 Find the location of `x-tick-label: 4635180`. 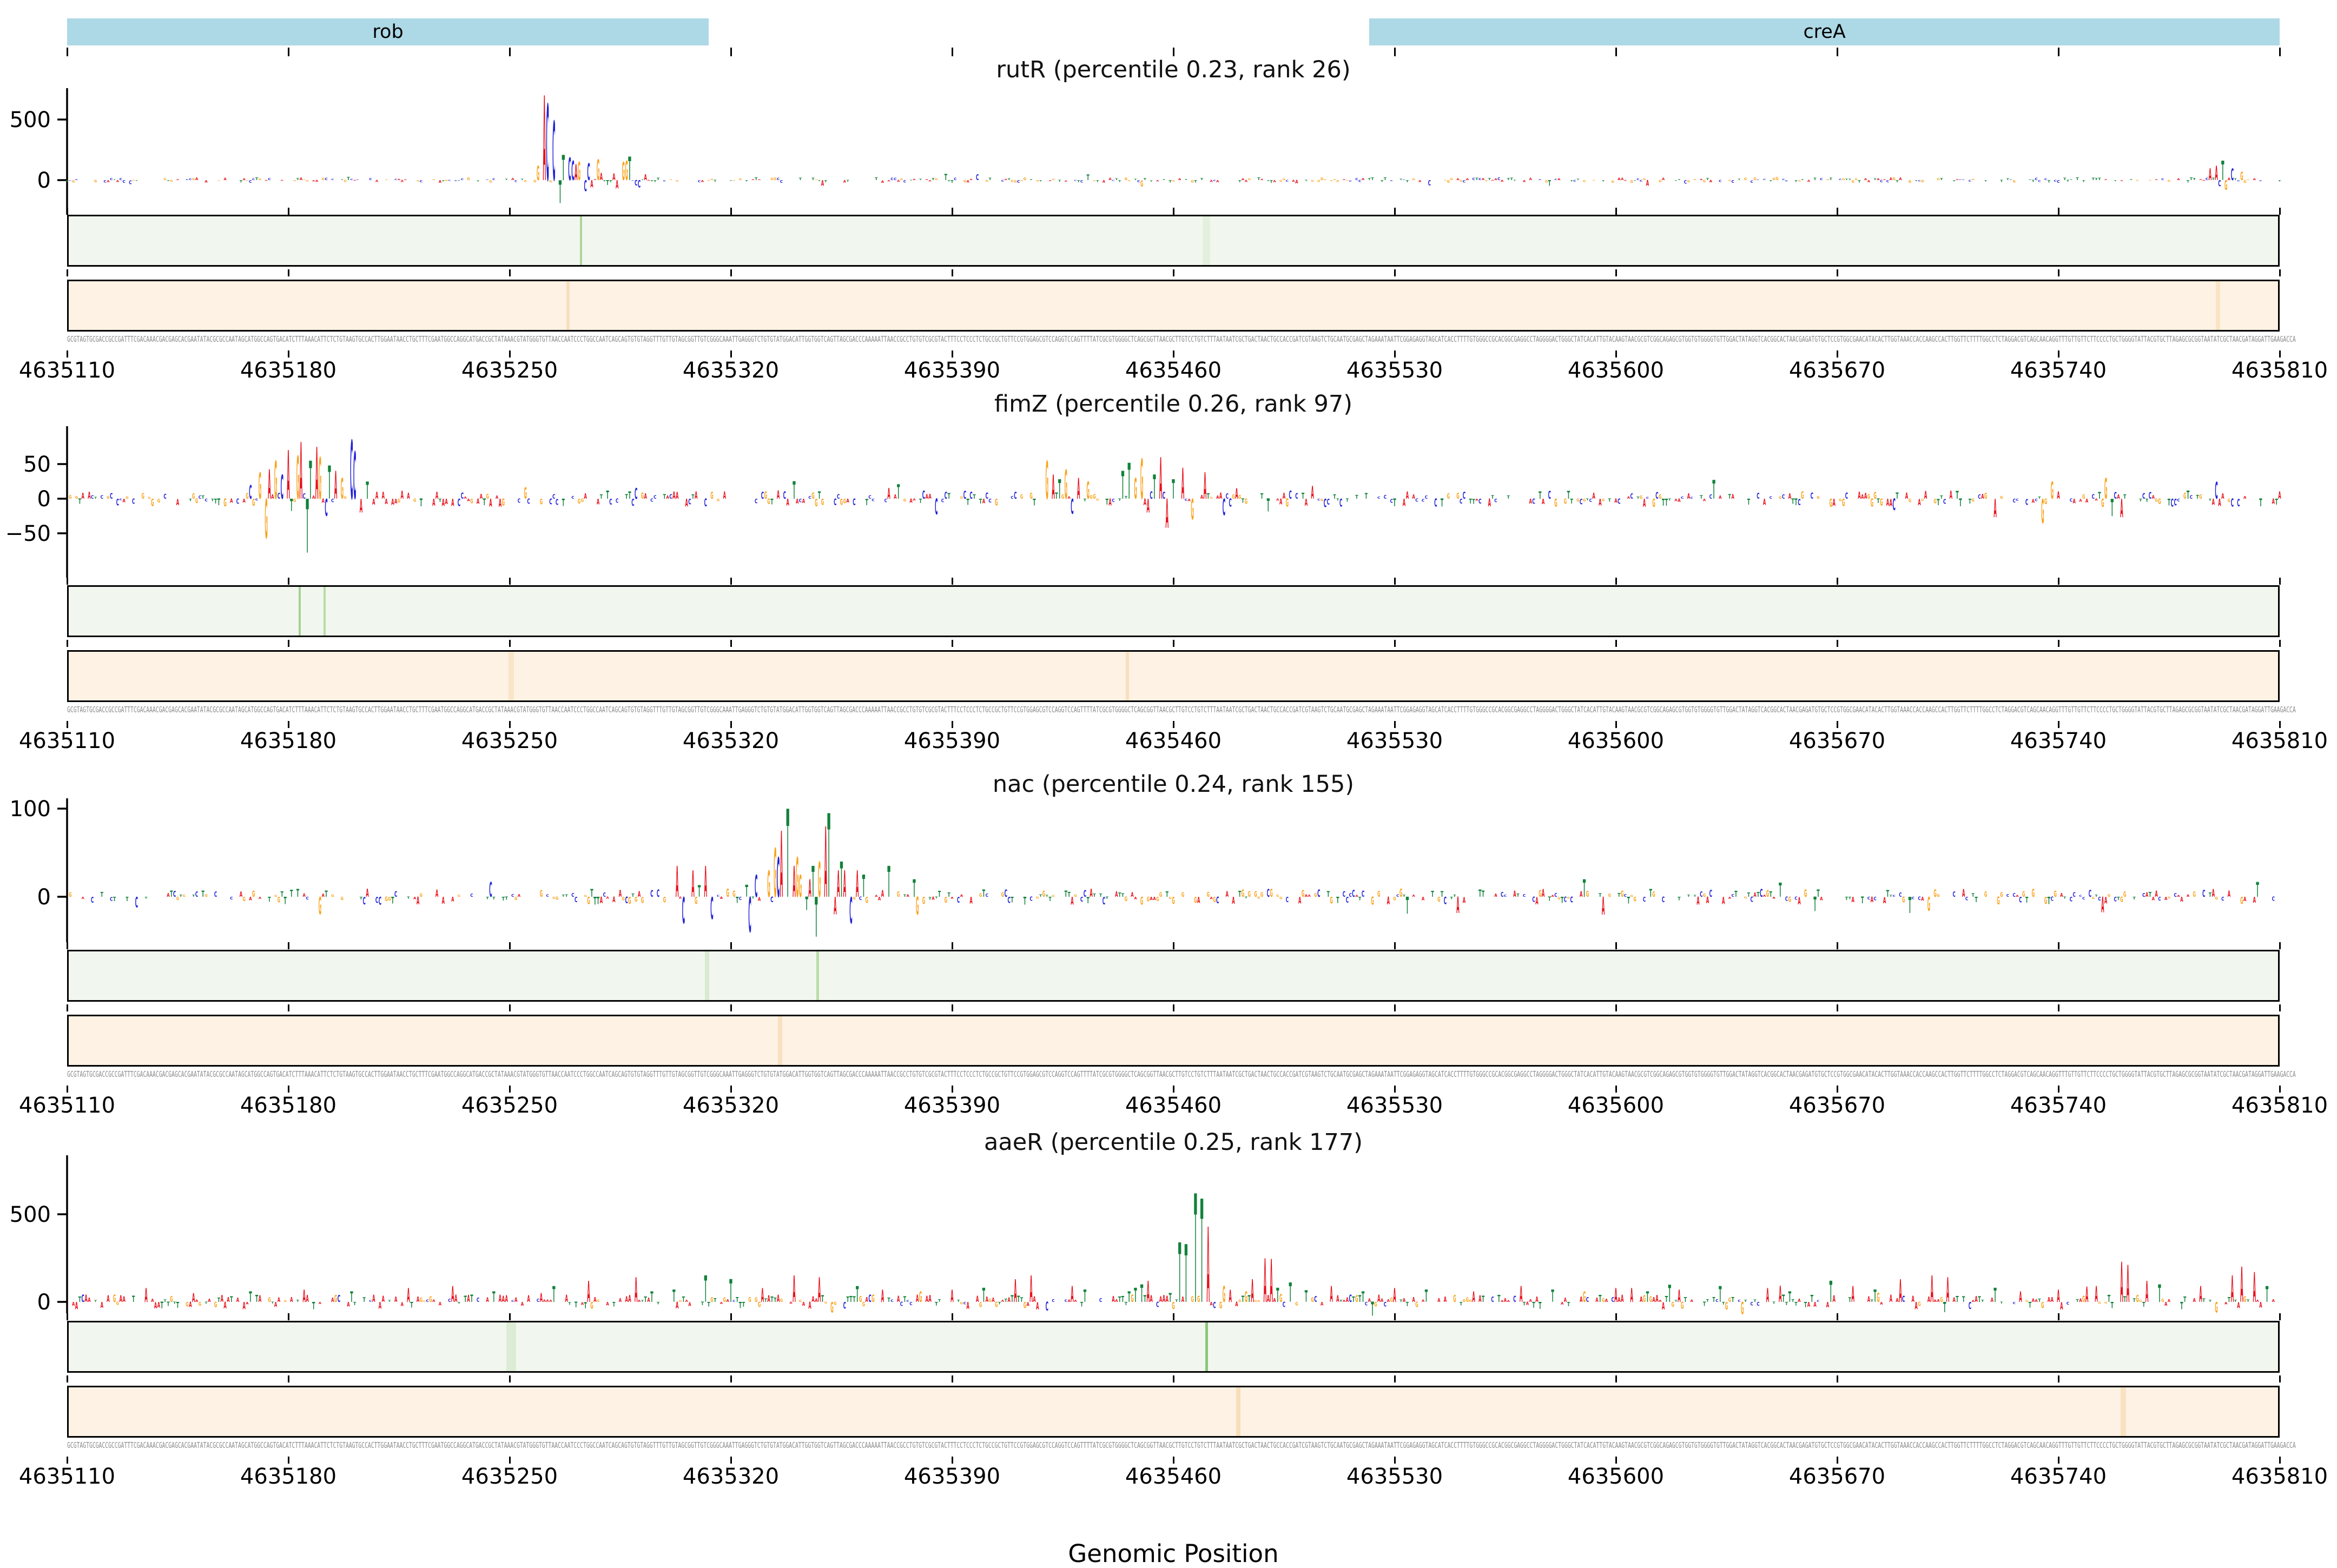

x-tick-label: 4635180 is located at coordinates (288, 370).